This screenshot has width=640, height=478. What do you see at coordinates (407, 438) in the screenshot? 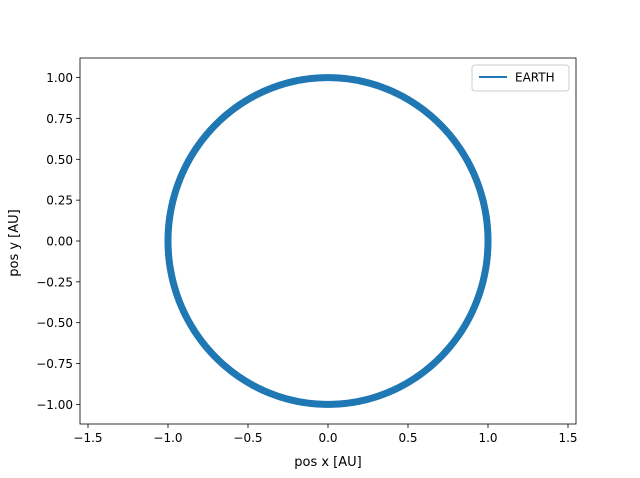
I see `x-tick-label: 0.5` at bounding box center [407, 438].